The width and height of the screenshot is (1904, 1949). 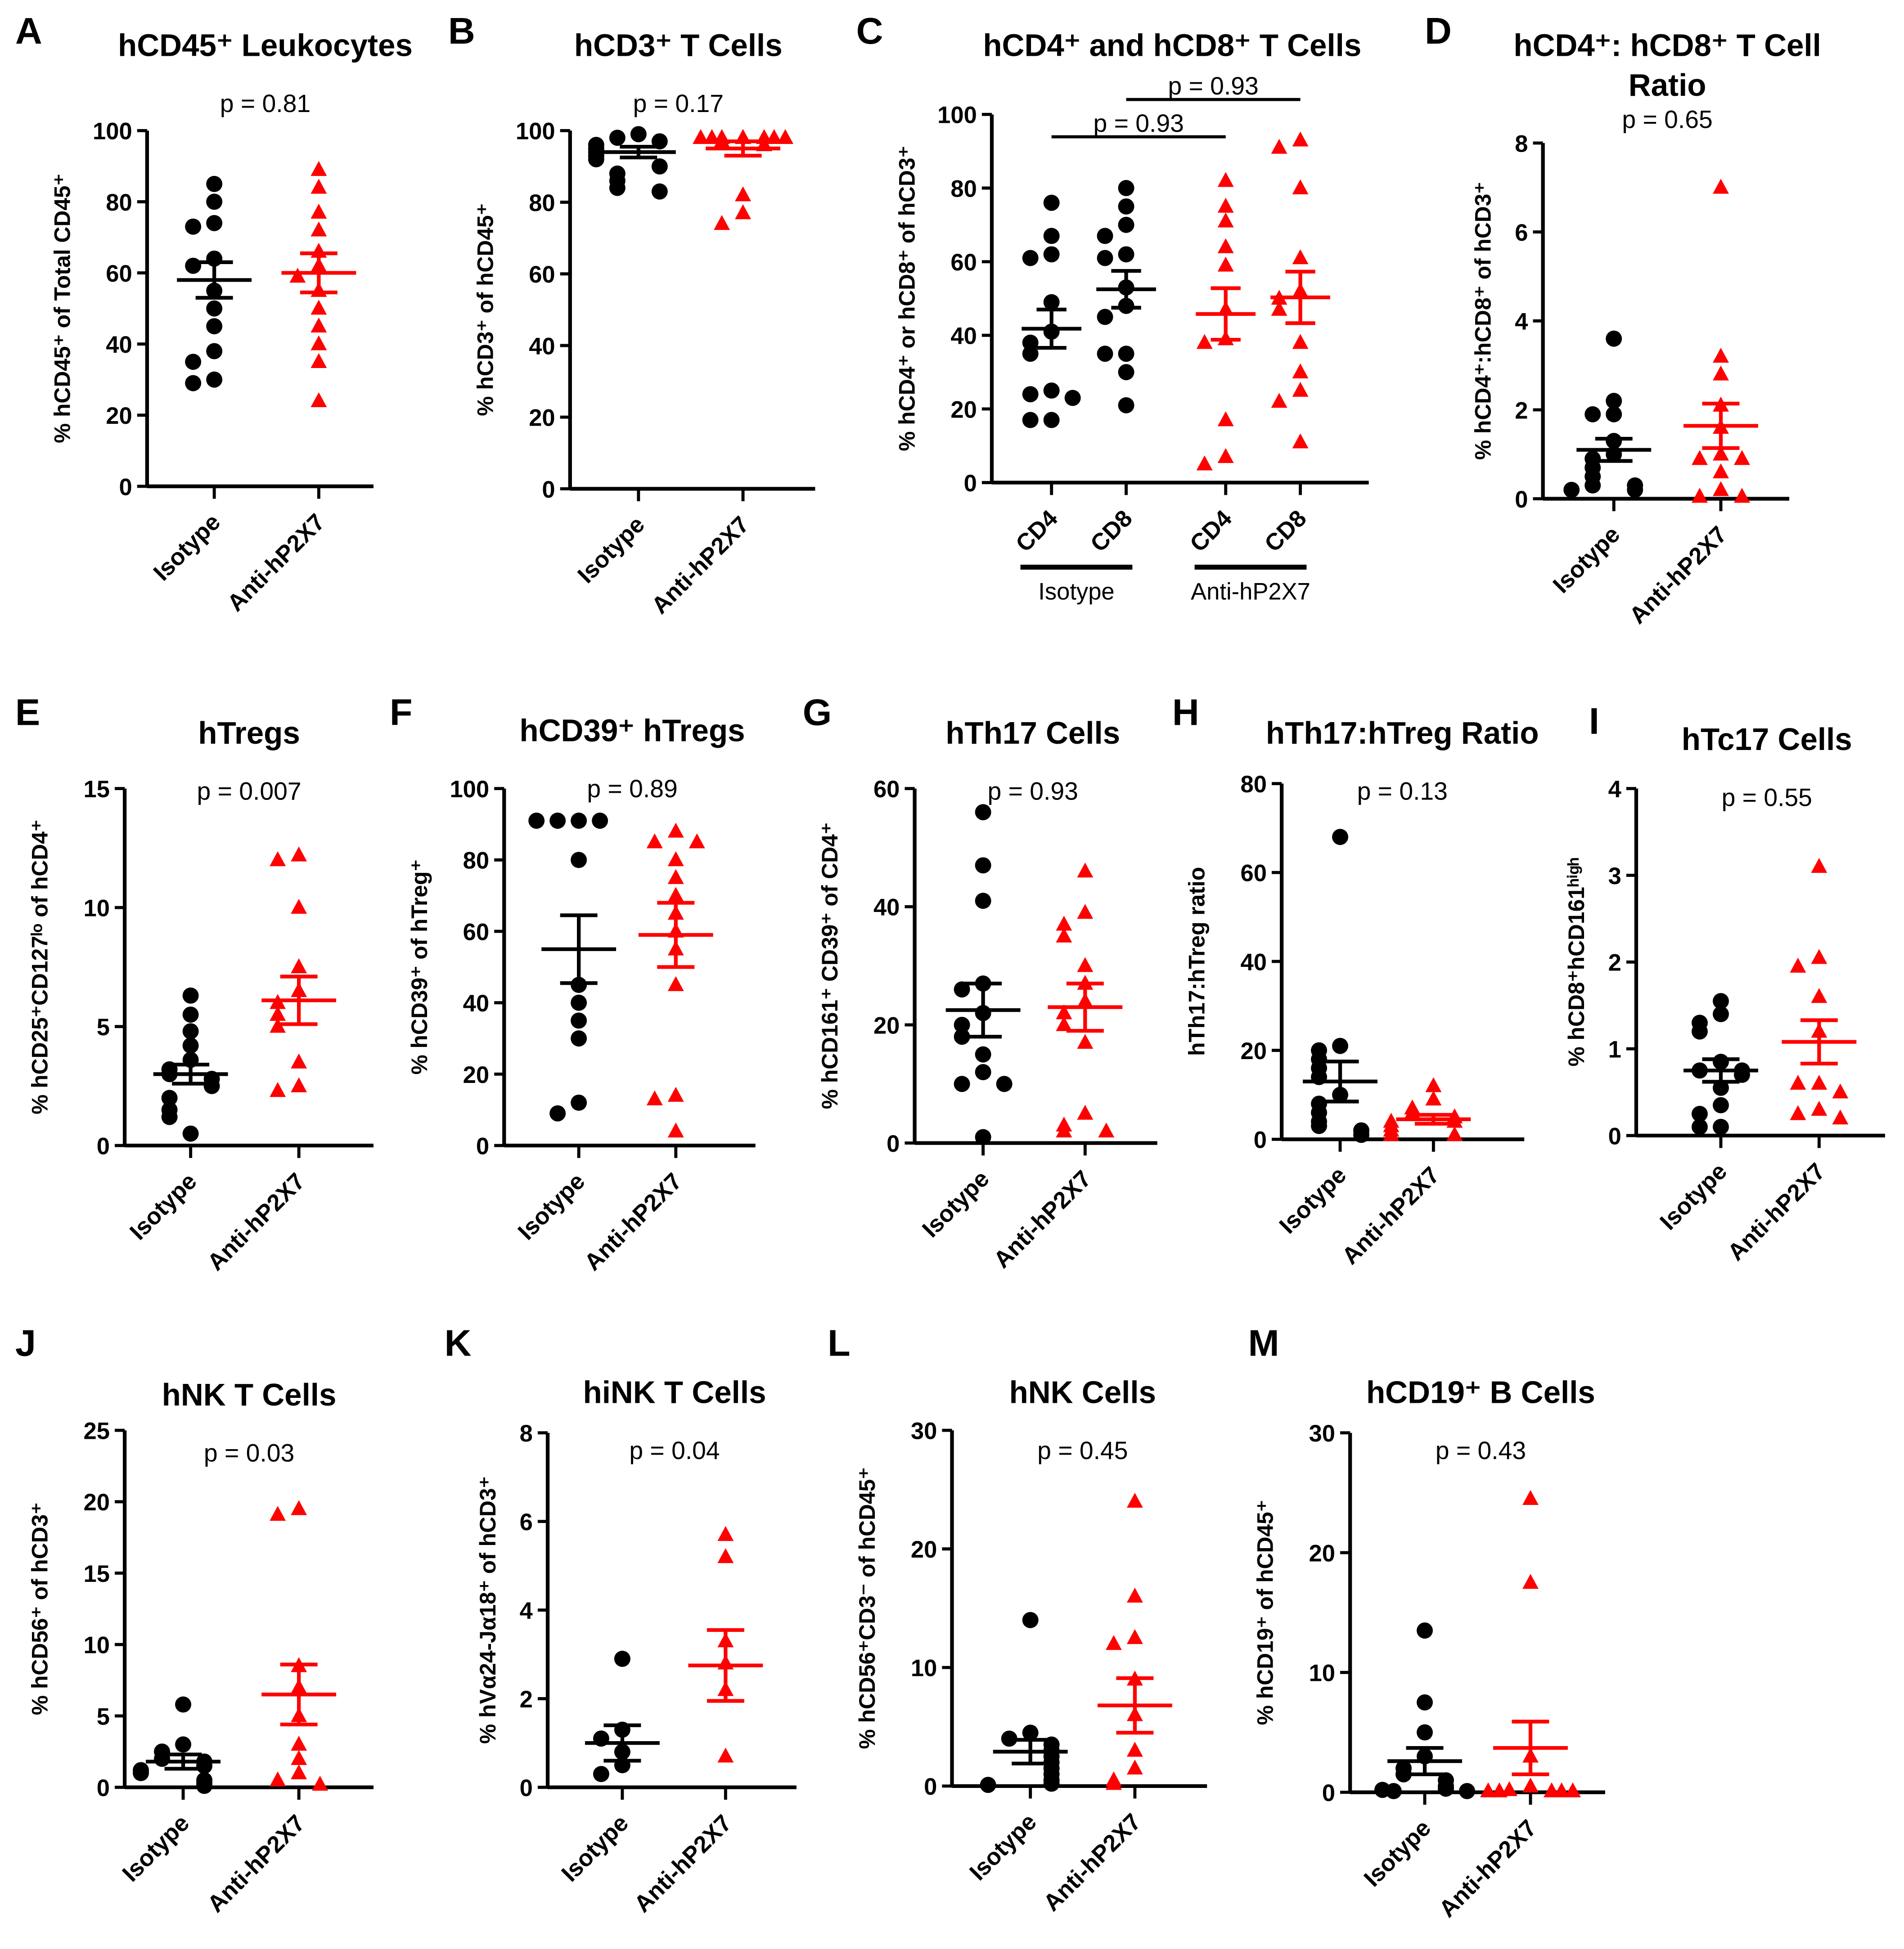 I want to click on group-label: Isotype, so click(x=1076, y=591).